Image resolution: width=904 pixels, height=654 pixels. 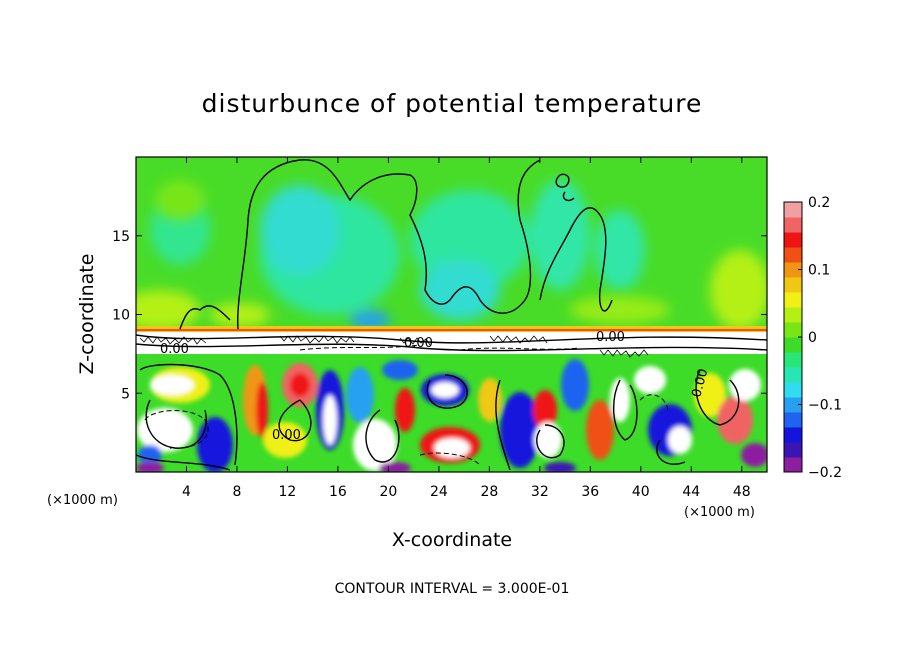 I want to click on contour-noise, so click(x=394, y=346).